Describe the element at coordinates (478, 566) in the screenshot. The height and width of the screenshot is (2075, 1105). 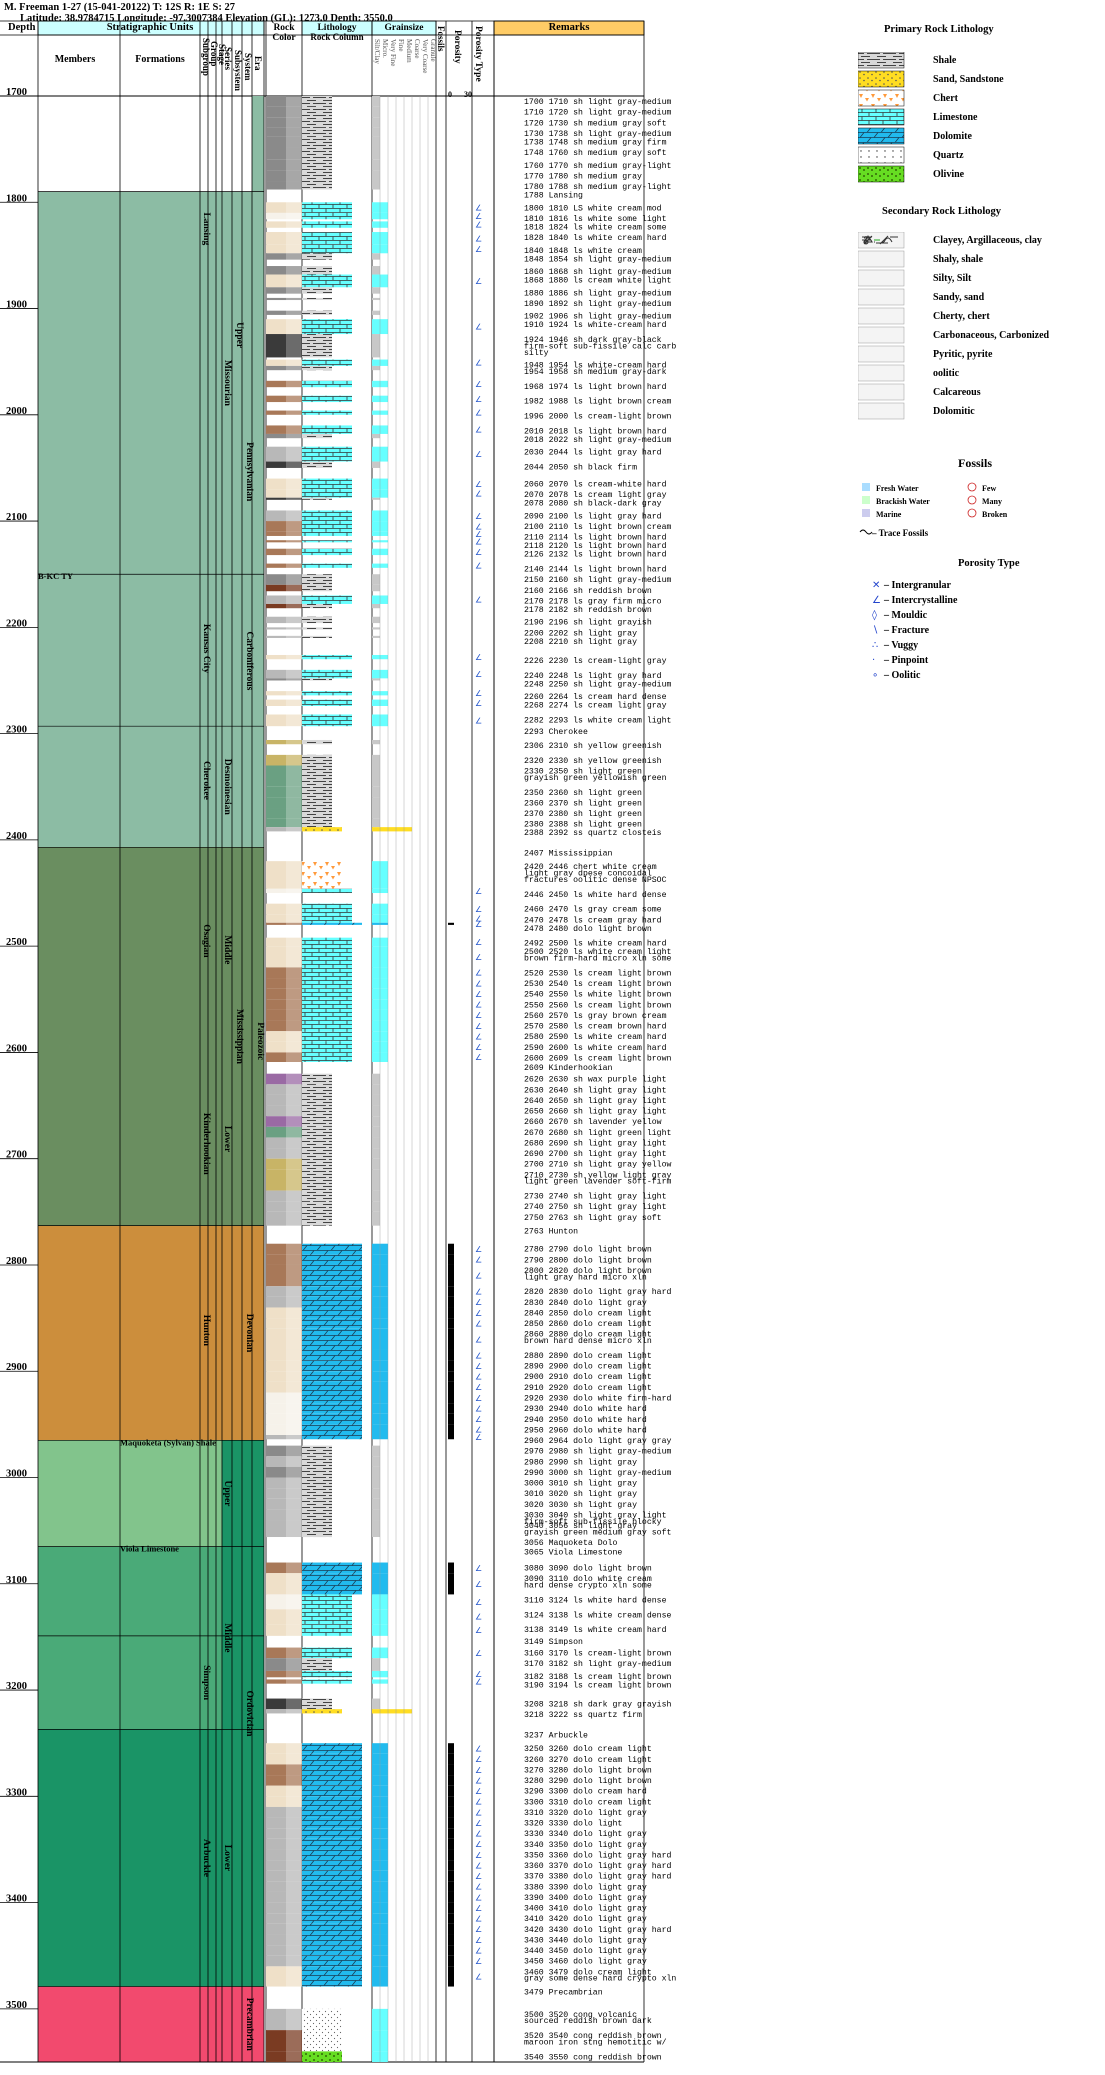
I see `porosity-type-marker-39: ∠` at that location.